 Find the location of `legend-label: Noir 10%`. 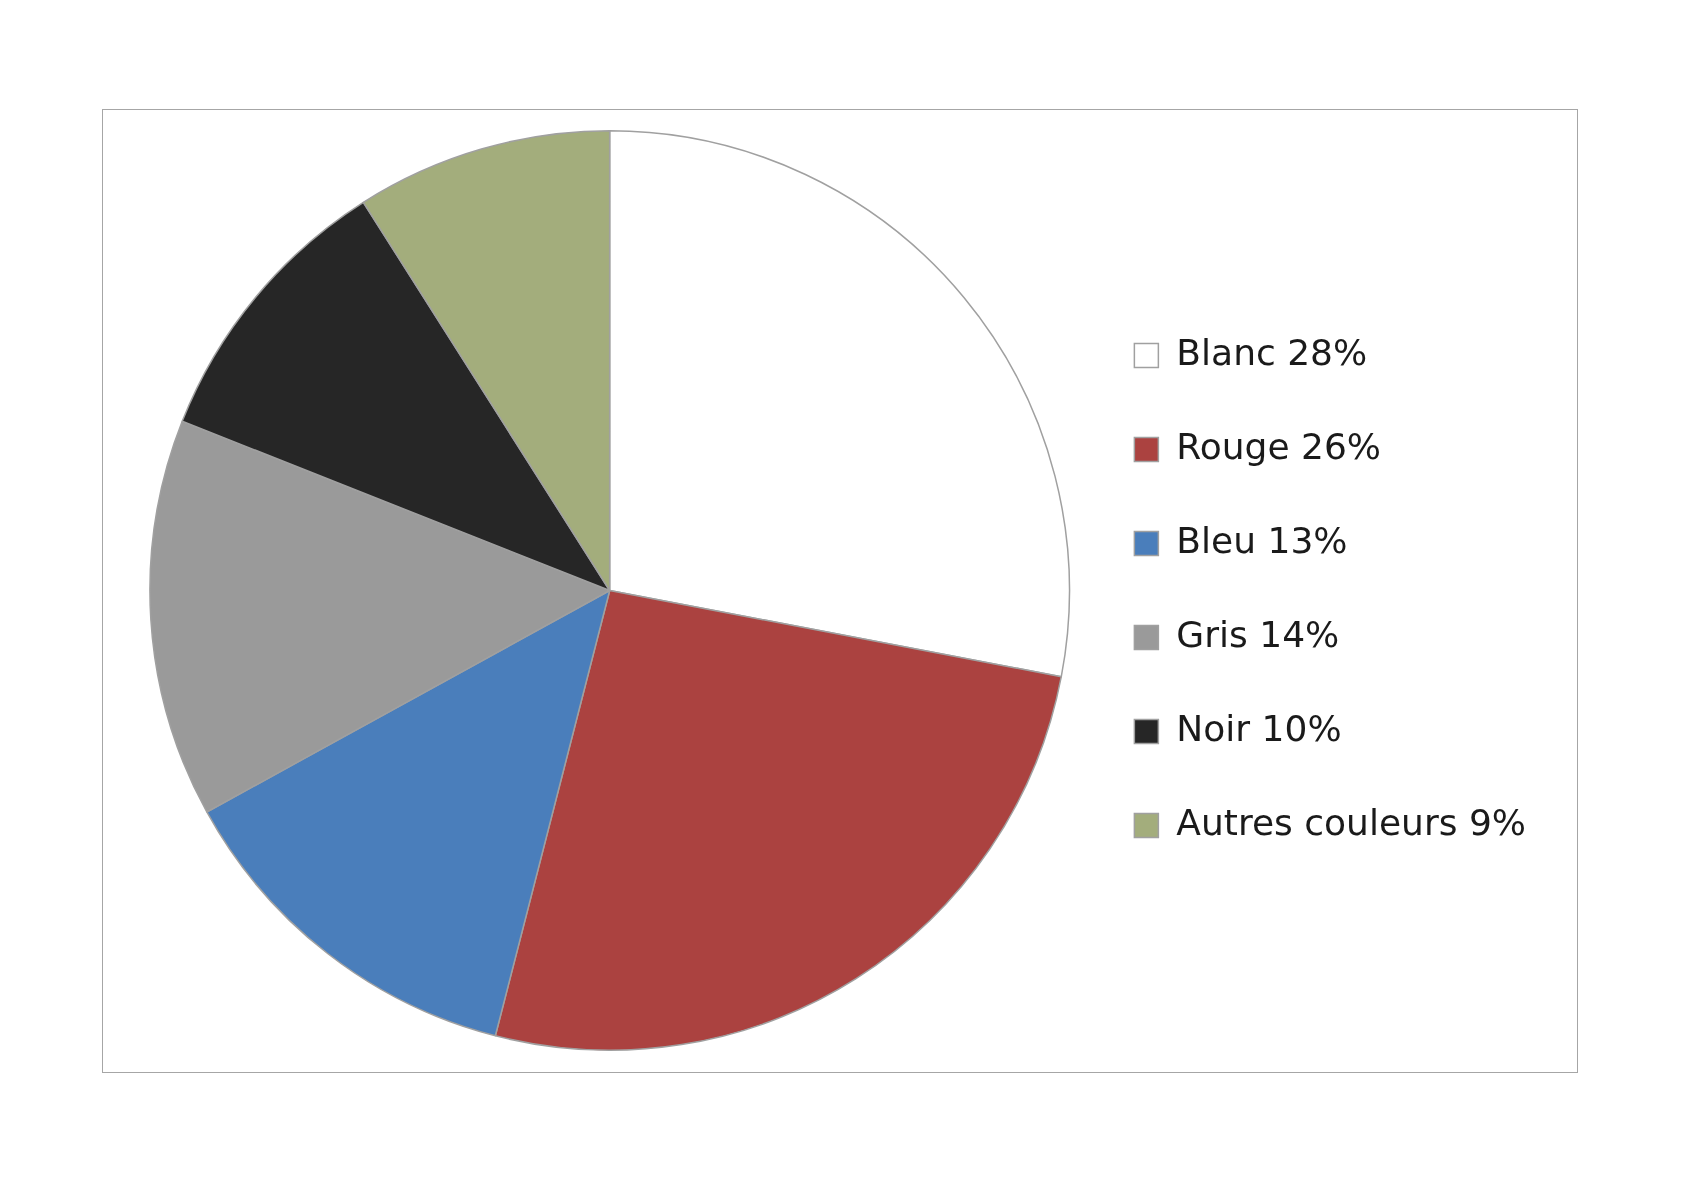

legend-label: Noir 10% is located at coordinates (1259, 728).